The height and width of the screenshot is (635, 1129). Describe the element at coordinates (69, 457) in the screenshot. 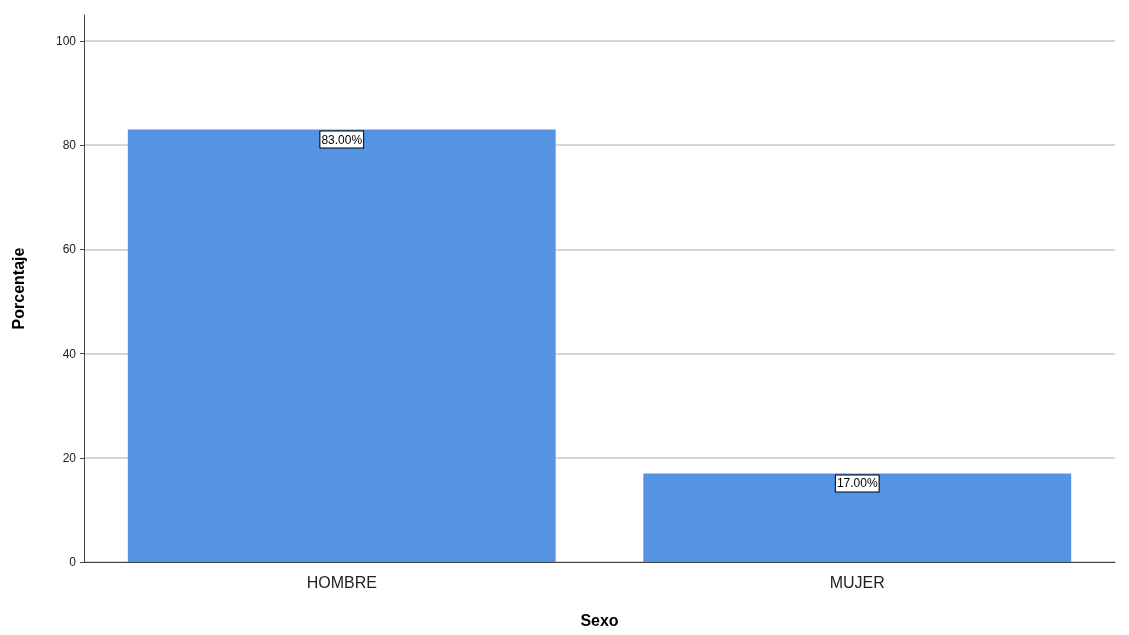

I see `y-tick-label: 20` at that location.